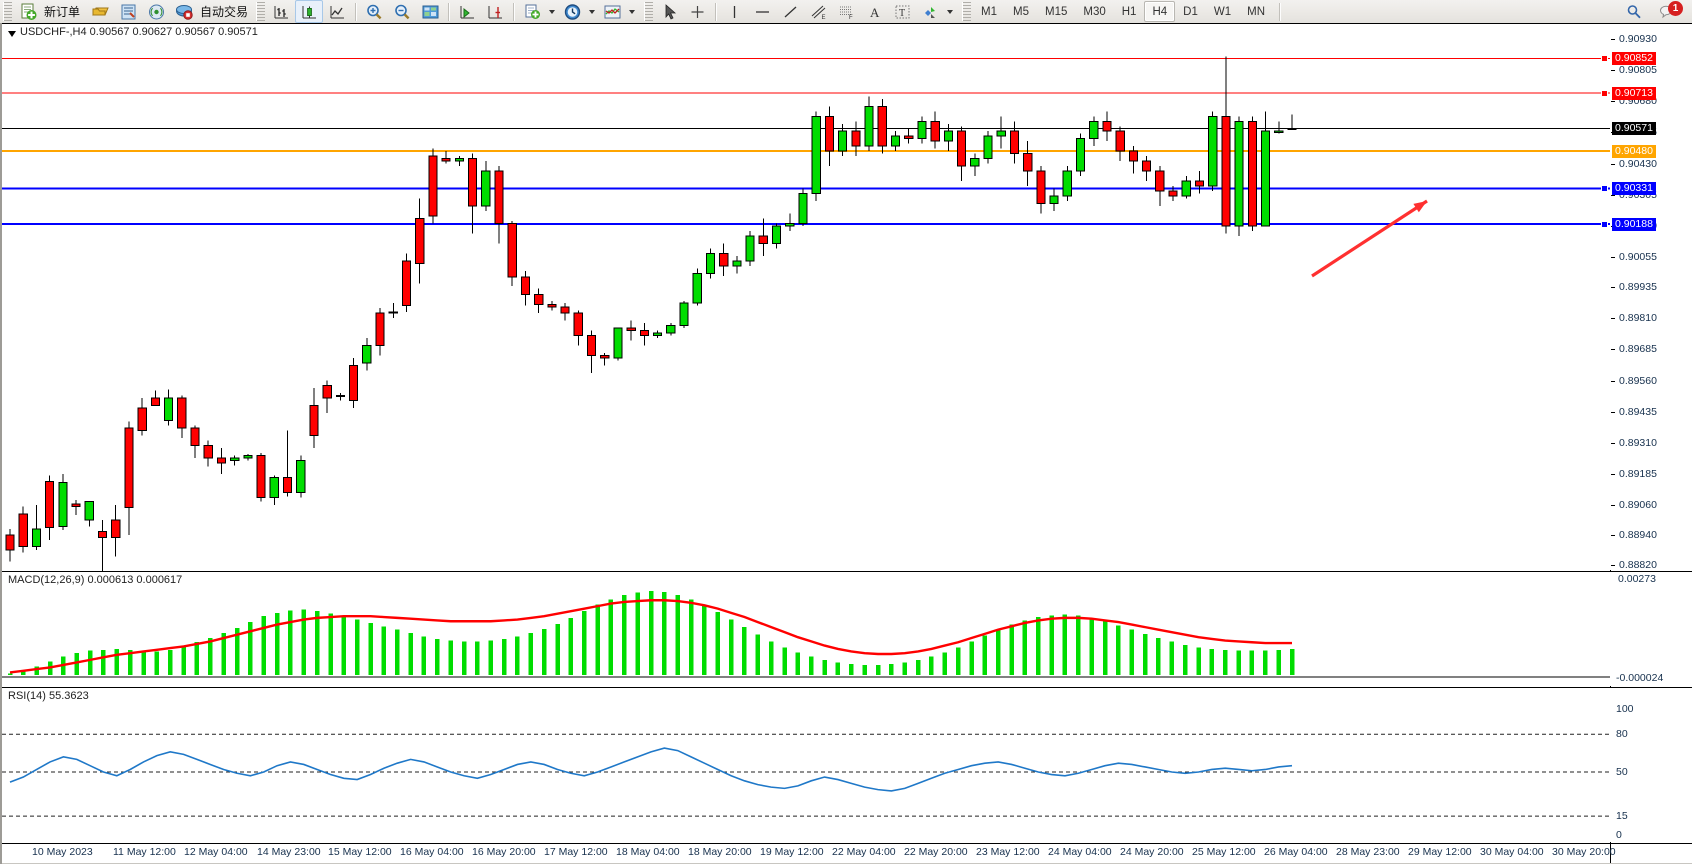  What do you see at coordinates (790, 11) in the screenshot?
I see `trendline-icon` at bounding box center [790, 11].